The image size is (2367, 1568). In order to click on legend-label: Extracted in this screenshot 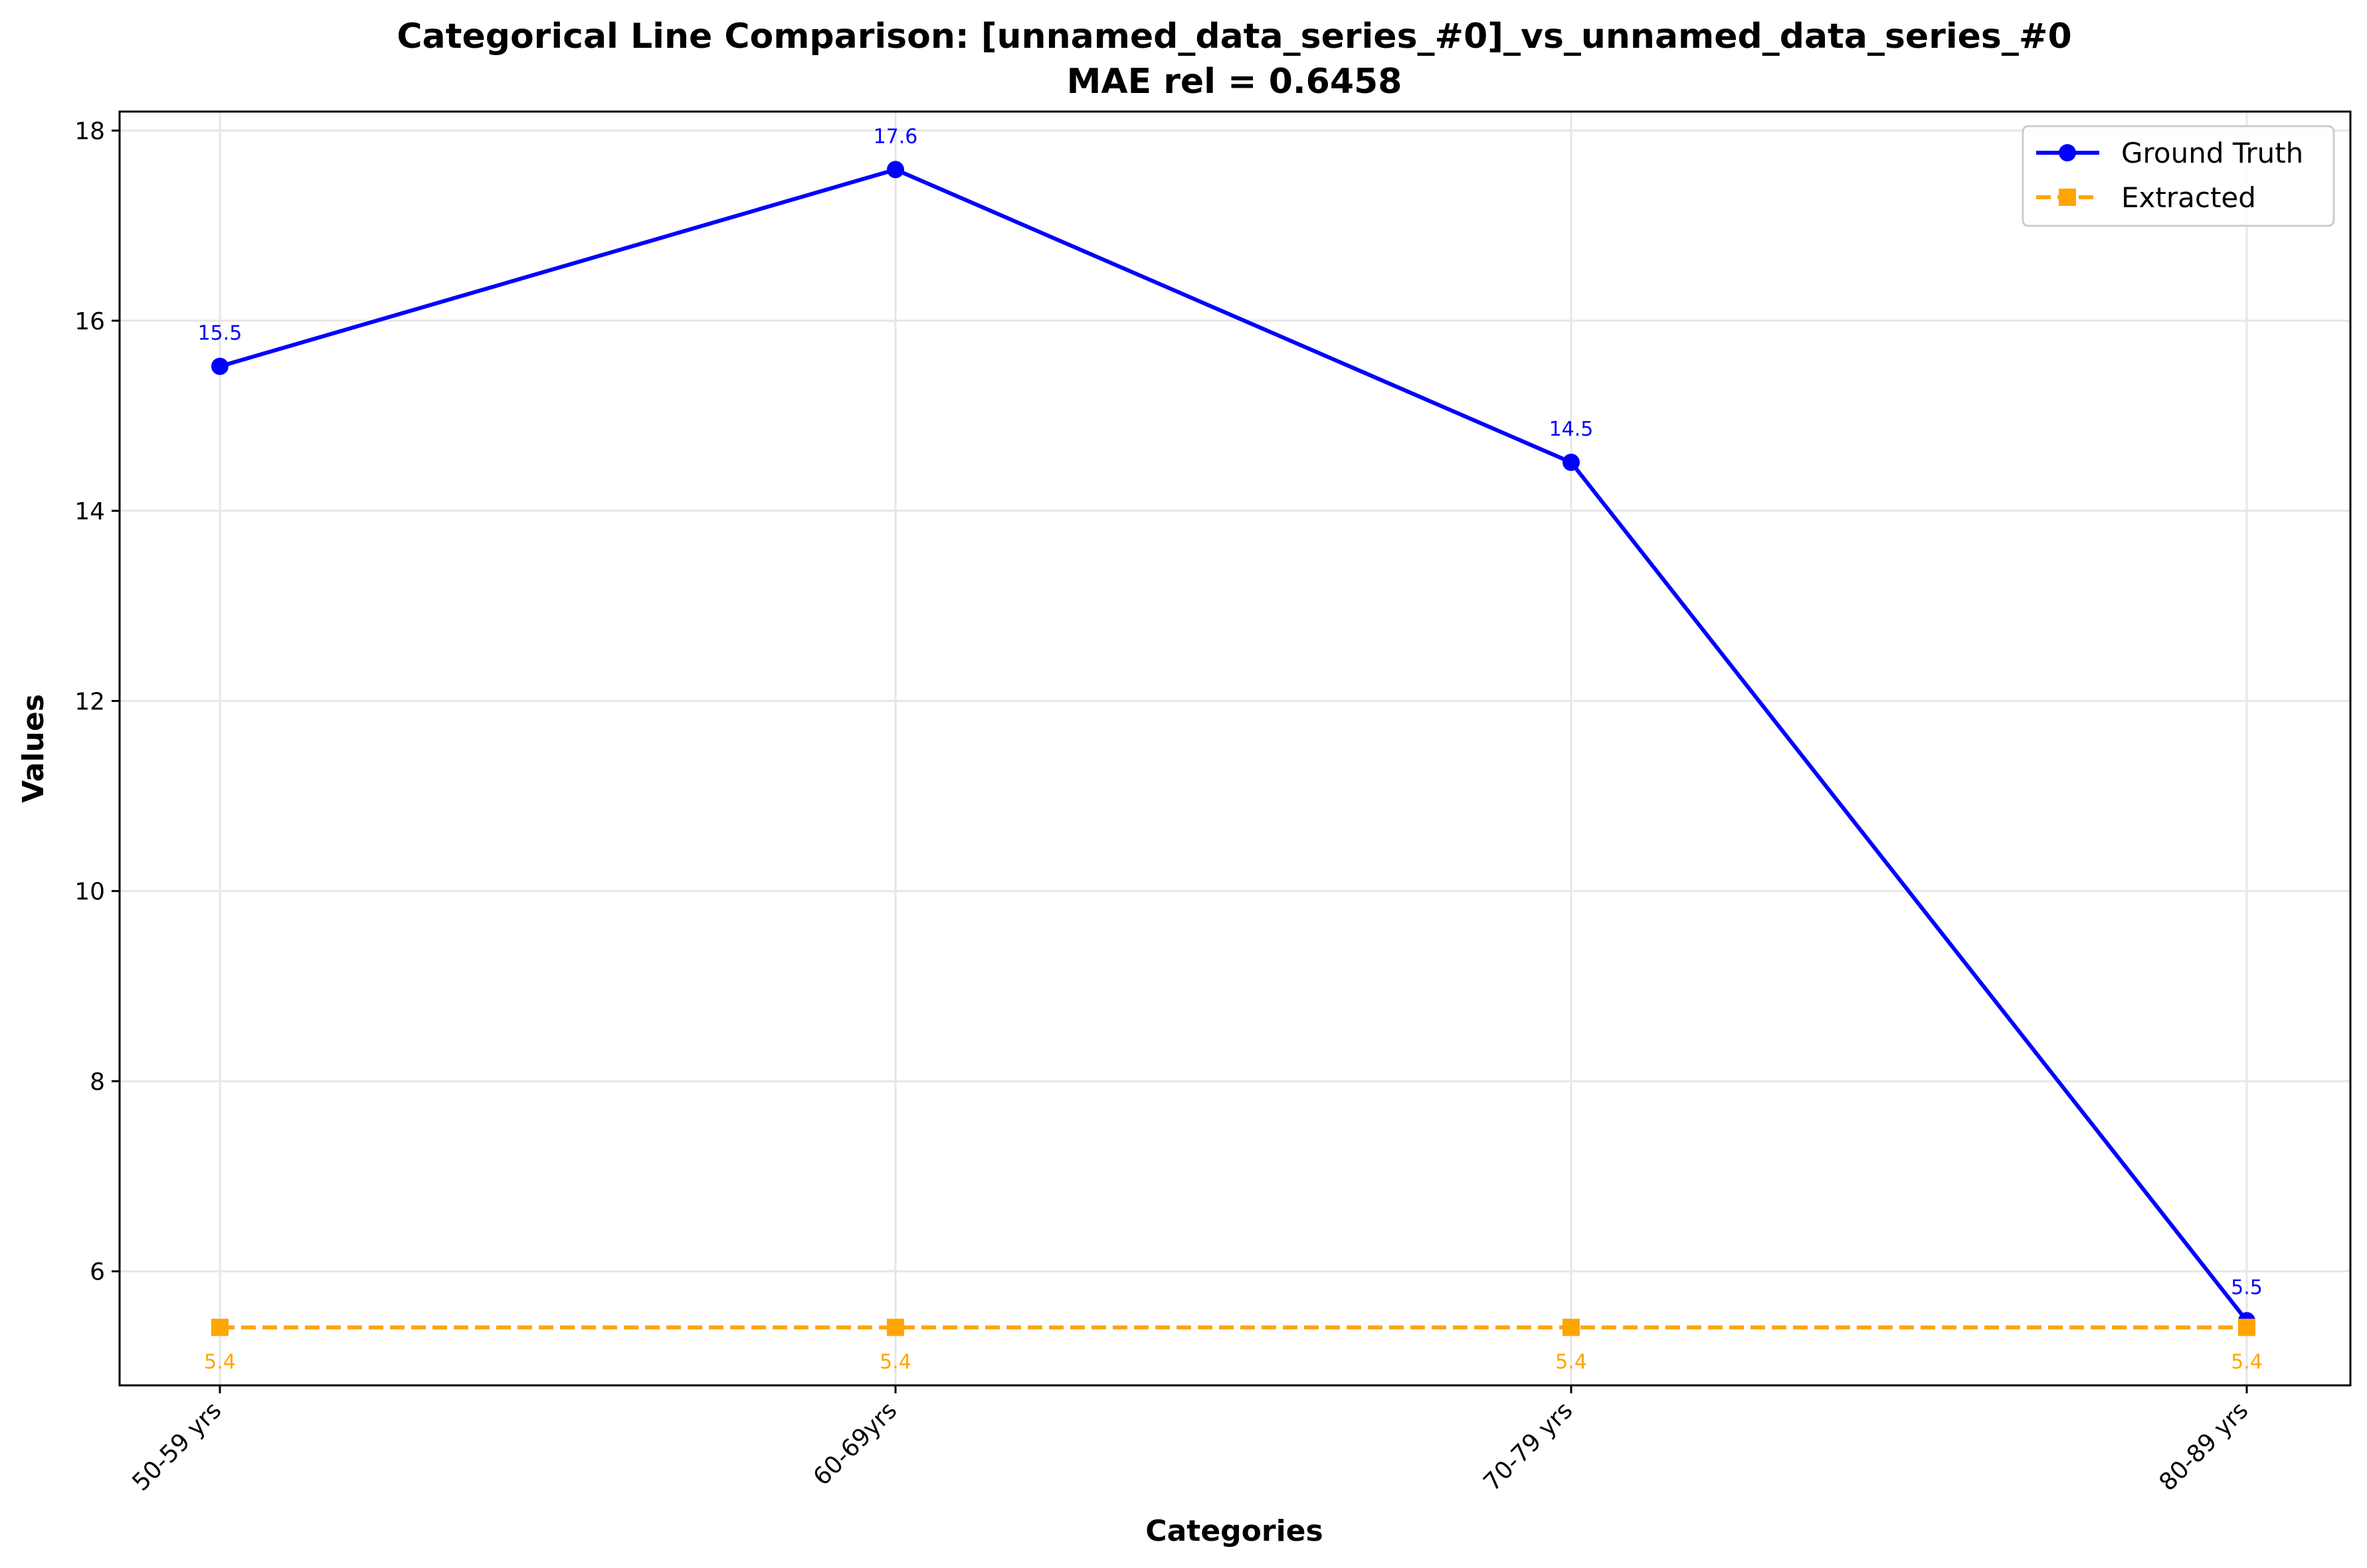, I will do `click(2189, 197)`.